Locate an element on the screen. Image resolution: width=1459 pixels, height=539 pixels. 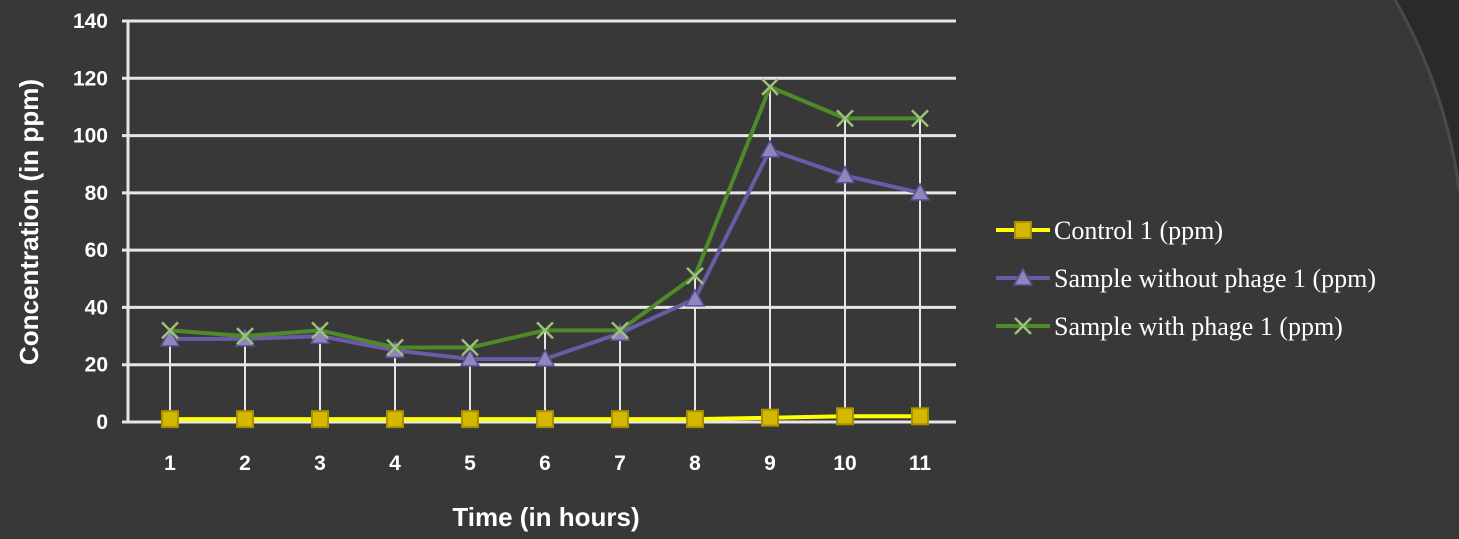
y-tick-label: 80 is located at coordinates (96, 193).